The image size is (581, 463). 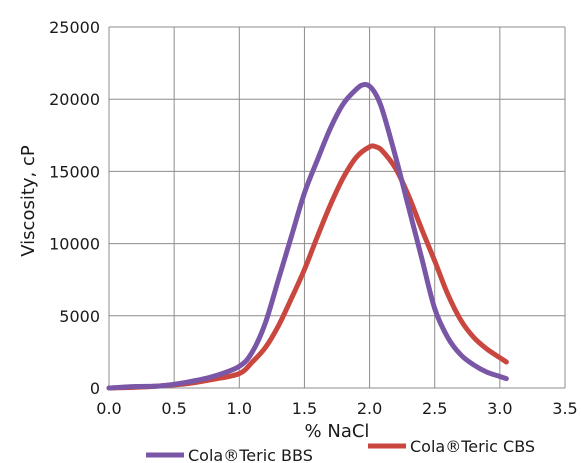 I want to click on x-tick-label: 1.0, so click(x=239, y=408).